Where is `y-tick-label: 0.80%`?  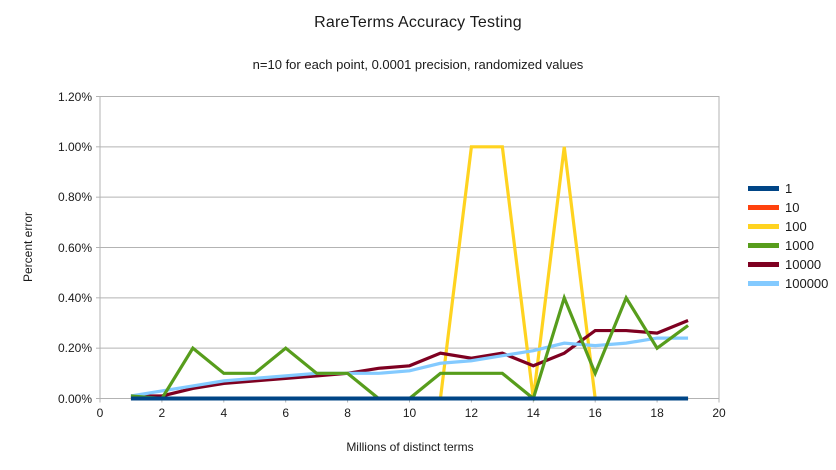 y-tick-label: 0.80% is located at coordinates (74, 197).